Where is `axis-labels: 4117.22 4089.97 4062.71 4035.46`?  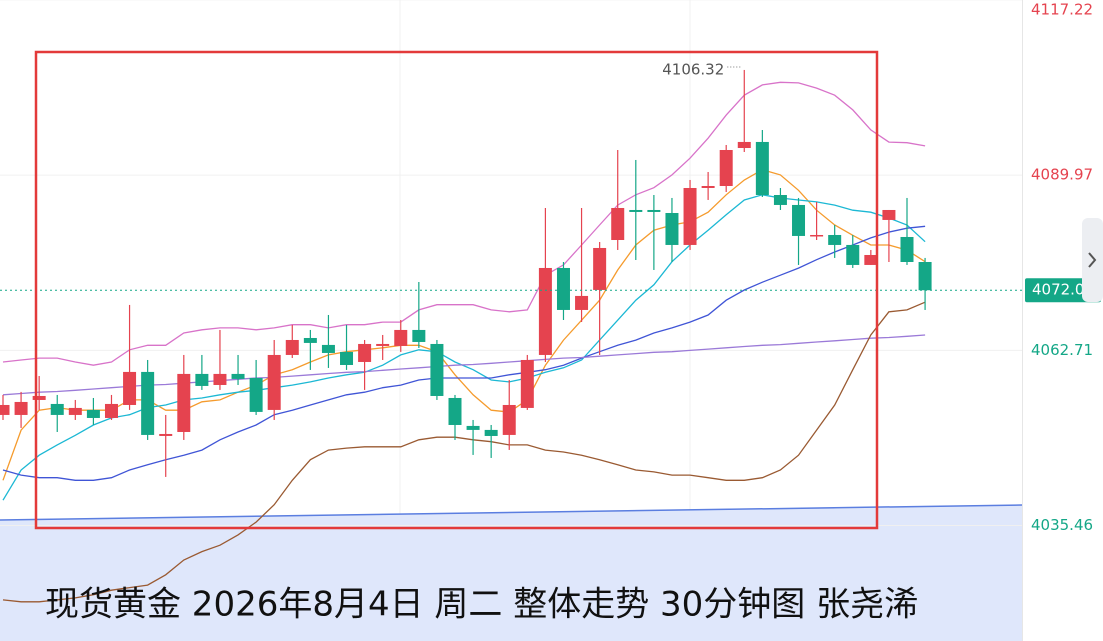
axis-labels: 4117.22 4089.97 4062.71 4035.46 is located at coordinates (1062, 268).